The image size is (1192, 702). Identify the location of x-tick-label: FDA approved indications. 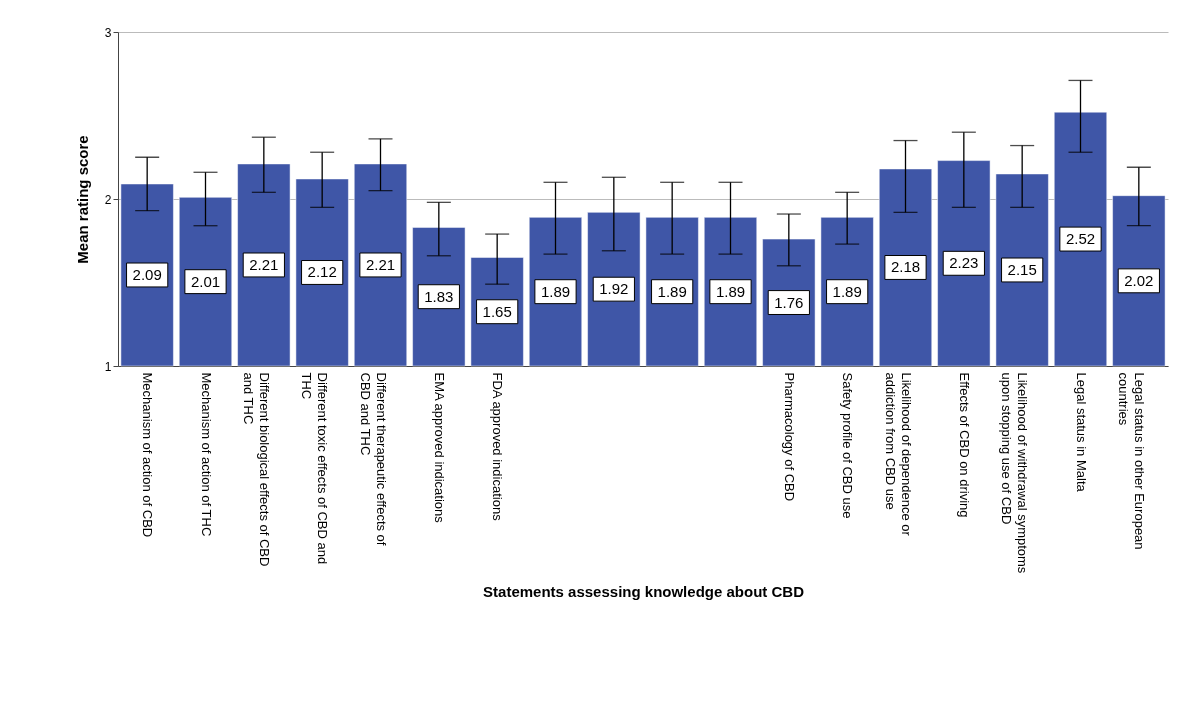
(498, 447).